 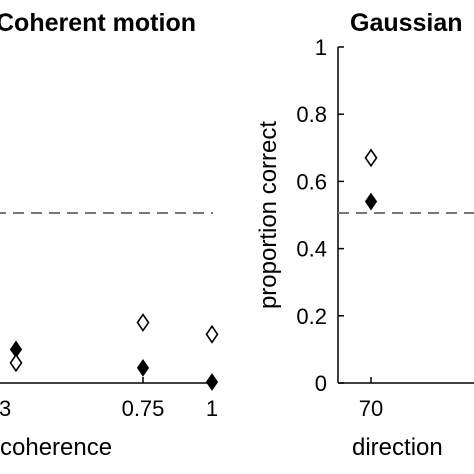 What do you see at coordinates (321, 47) in the screenshot?
I see `right-y-tick-label: 1` at bounding box center [321, 47].